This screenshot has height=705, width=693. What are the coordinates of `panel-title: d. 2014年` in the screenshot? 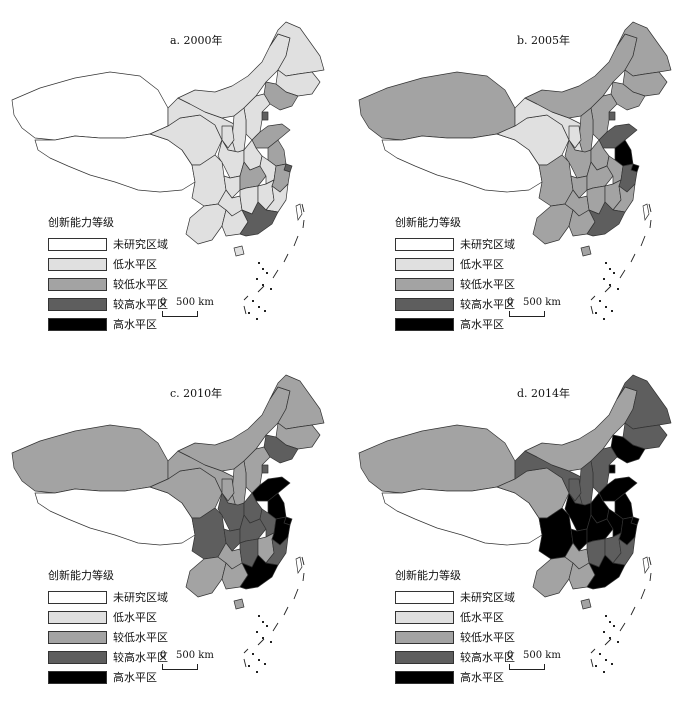 It's located at (544, 393).